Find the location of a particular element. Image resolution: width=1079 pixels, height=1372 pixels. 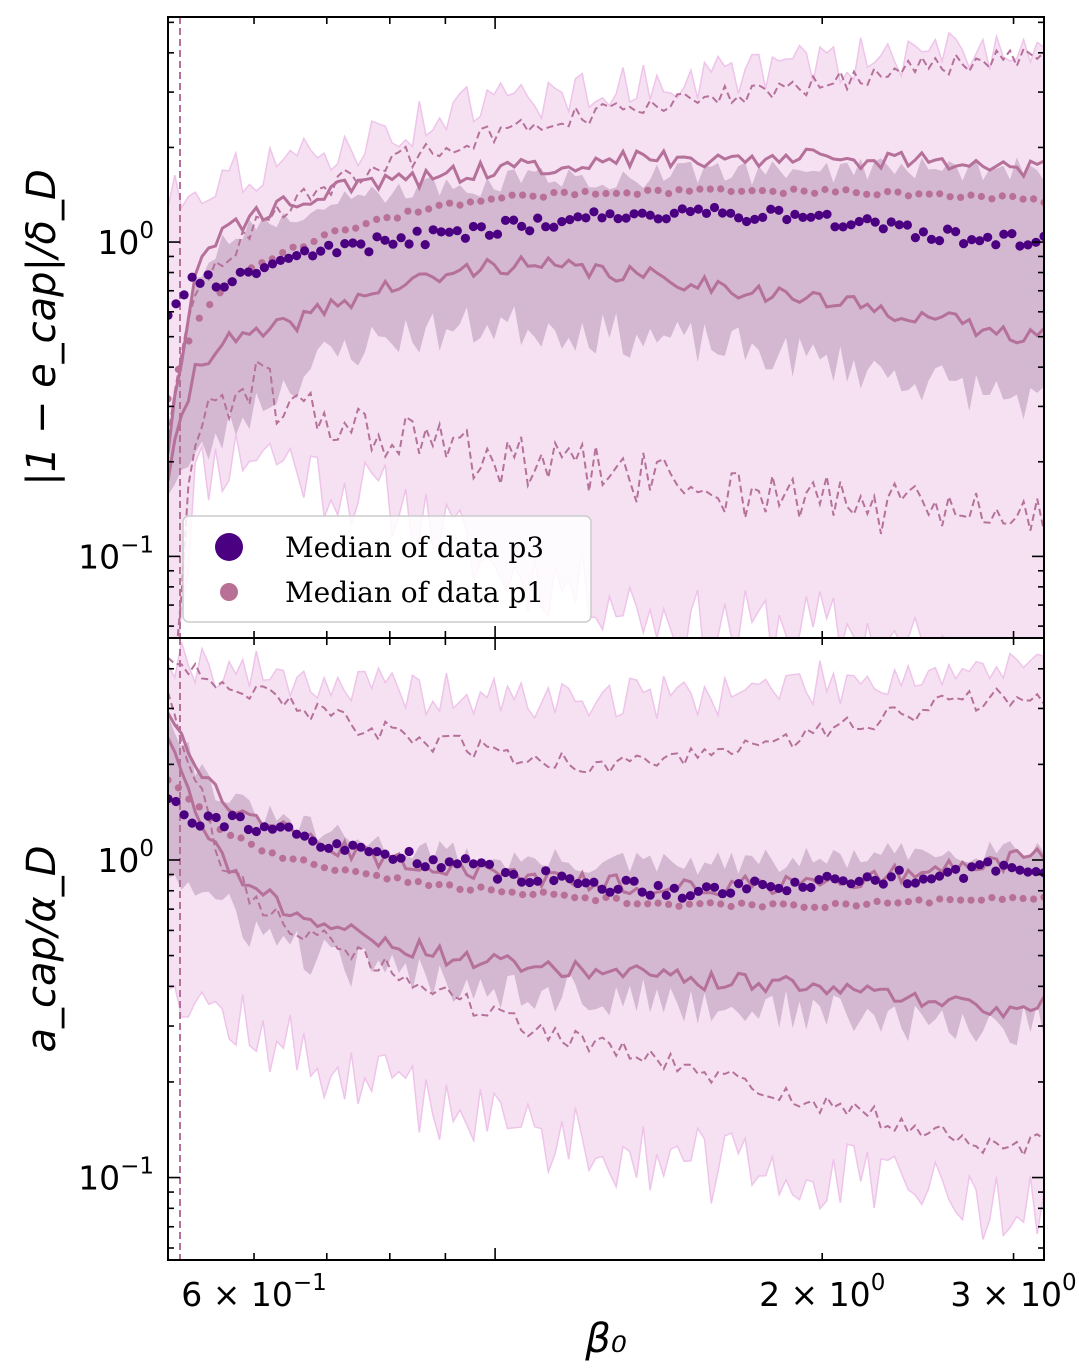

legend-label: Median of data p3 is located at coordinates (414, 547).